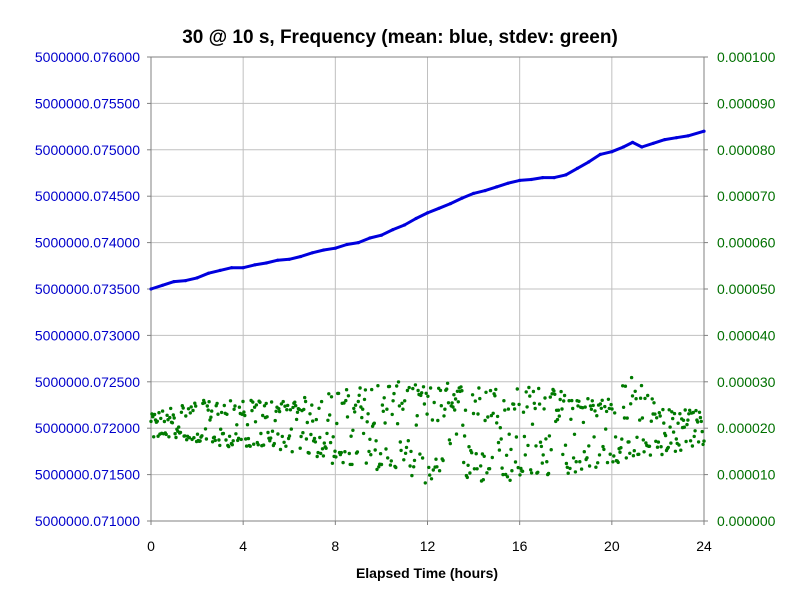  What do you see at coordinates (746, 103) in the screenshot?
I see `right-tick-label: 0.000090` at bounding box center [746, 103].